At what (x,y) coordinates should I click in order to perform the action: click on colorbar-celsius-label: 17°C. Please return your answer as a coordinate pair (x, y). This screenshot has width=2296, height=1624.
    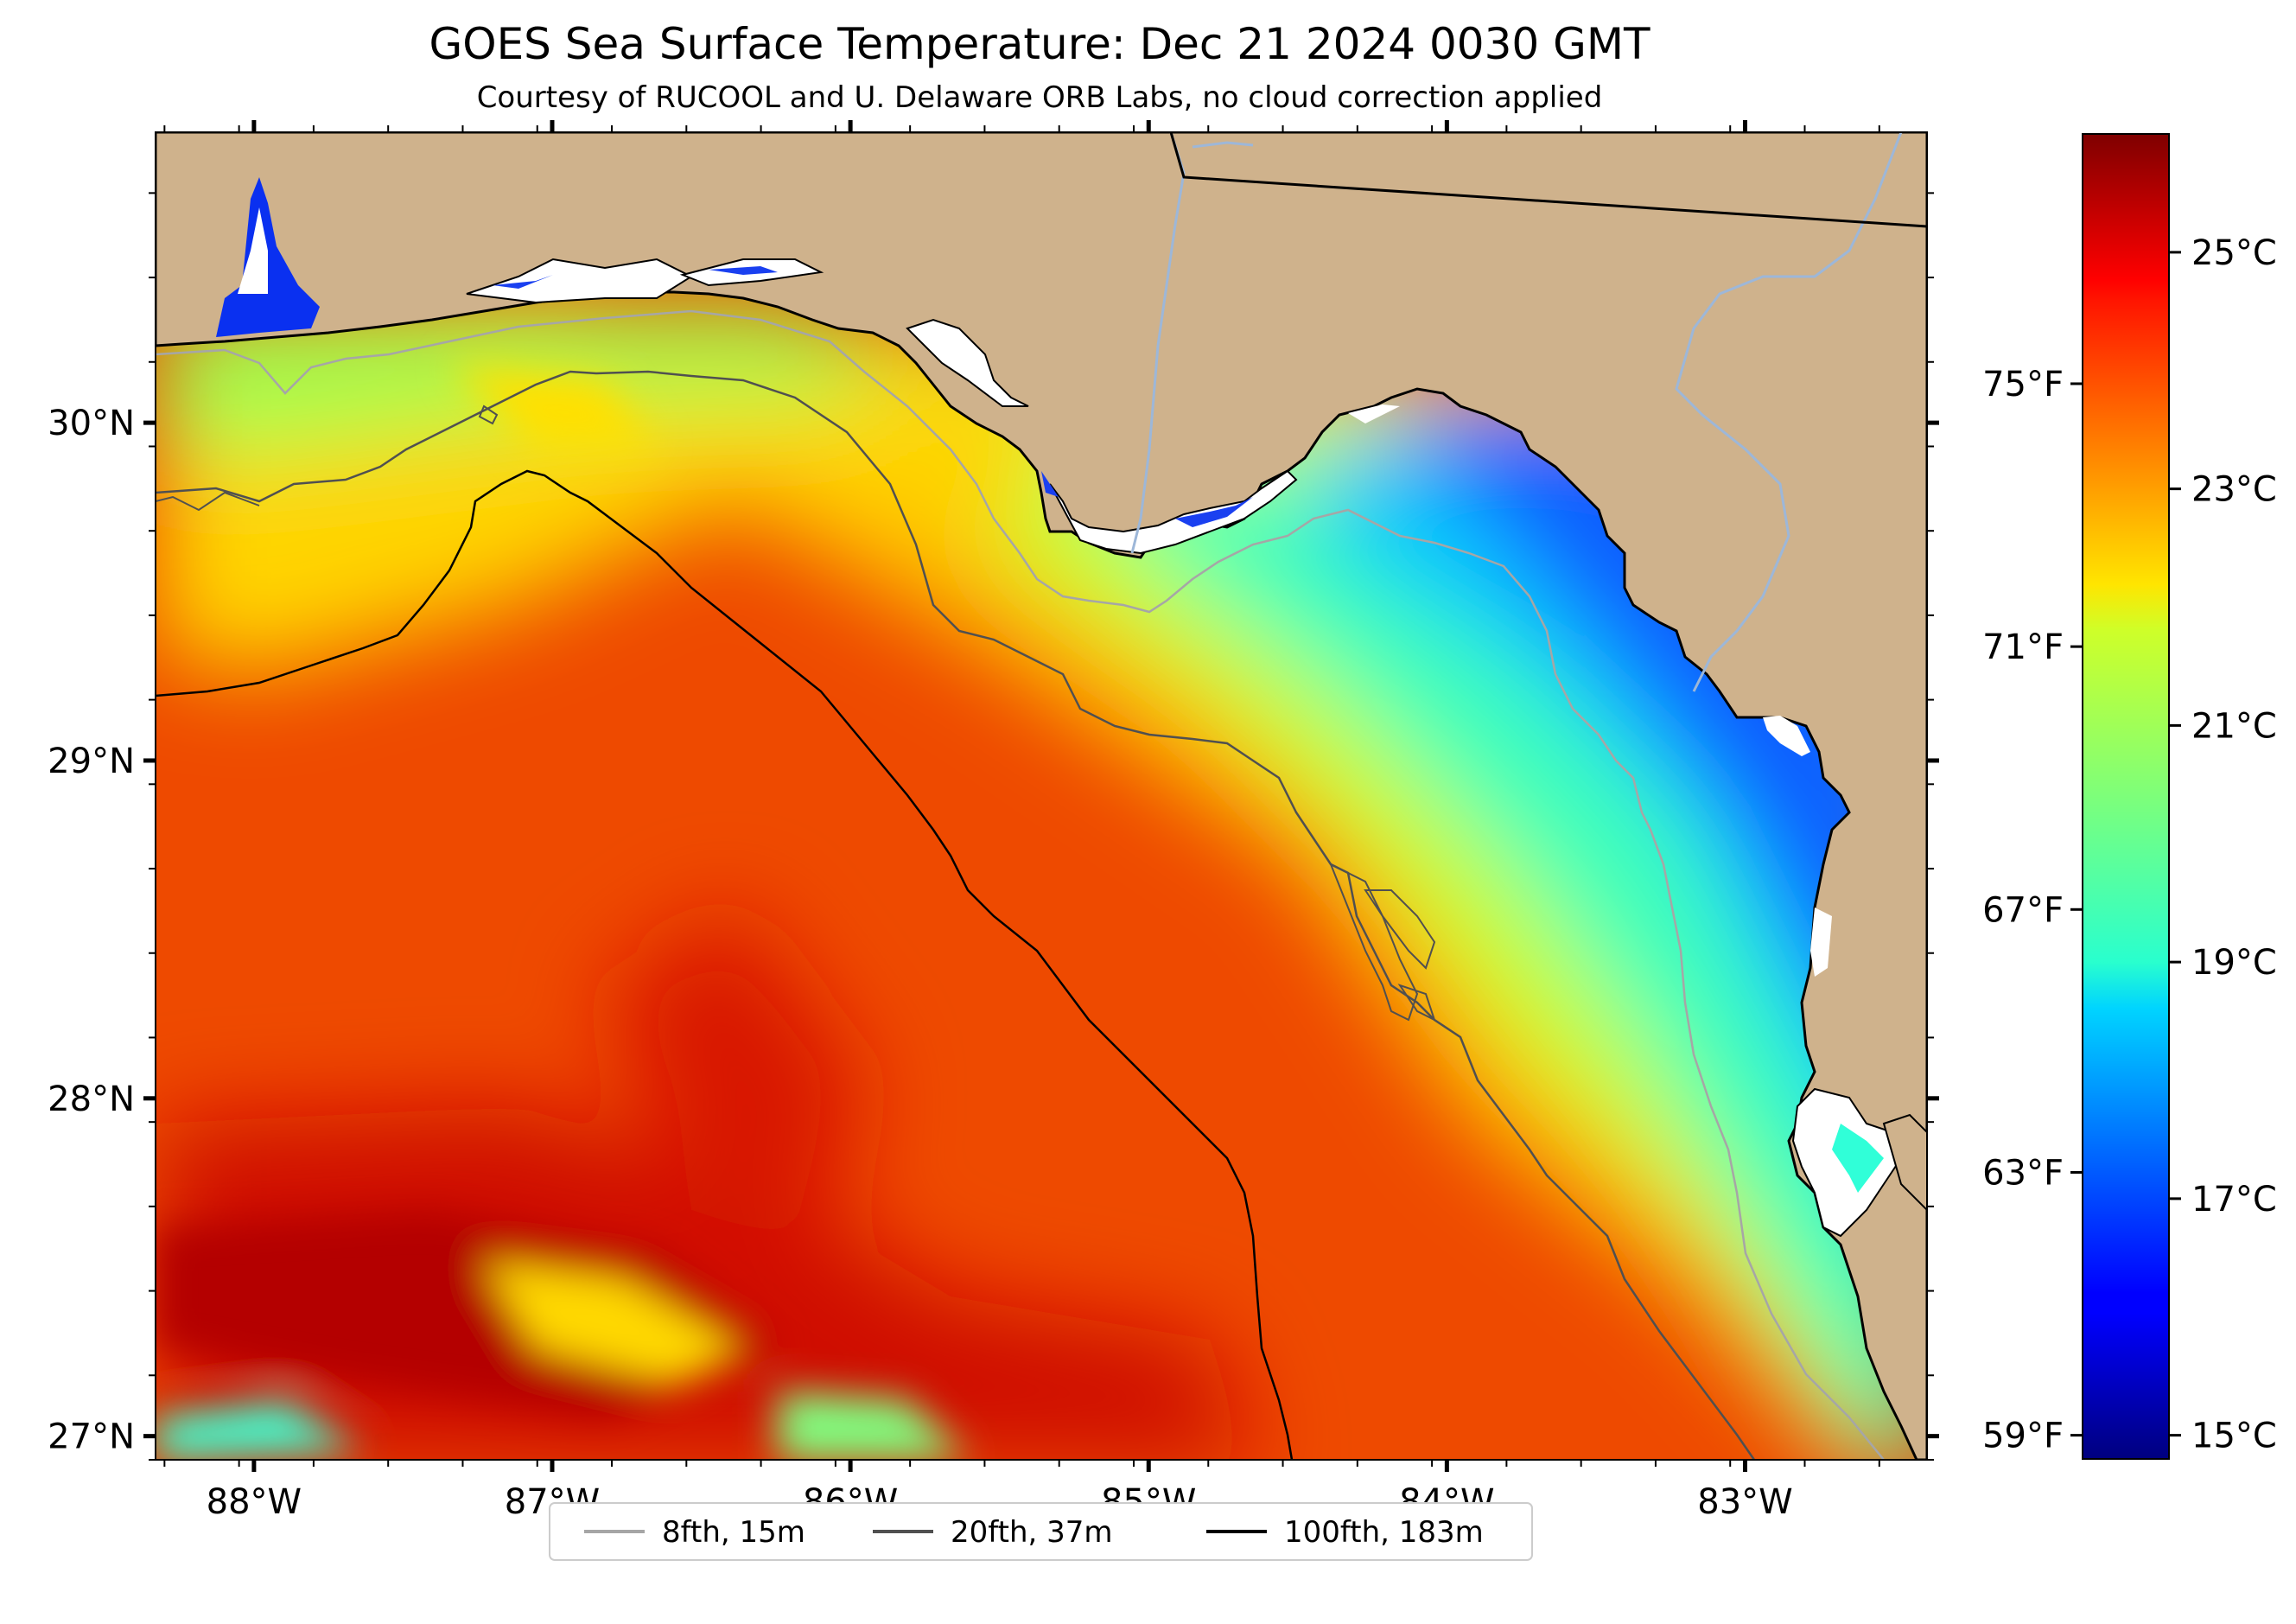
    Looking at the image, I should click on (2234, 1200).